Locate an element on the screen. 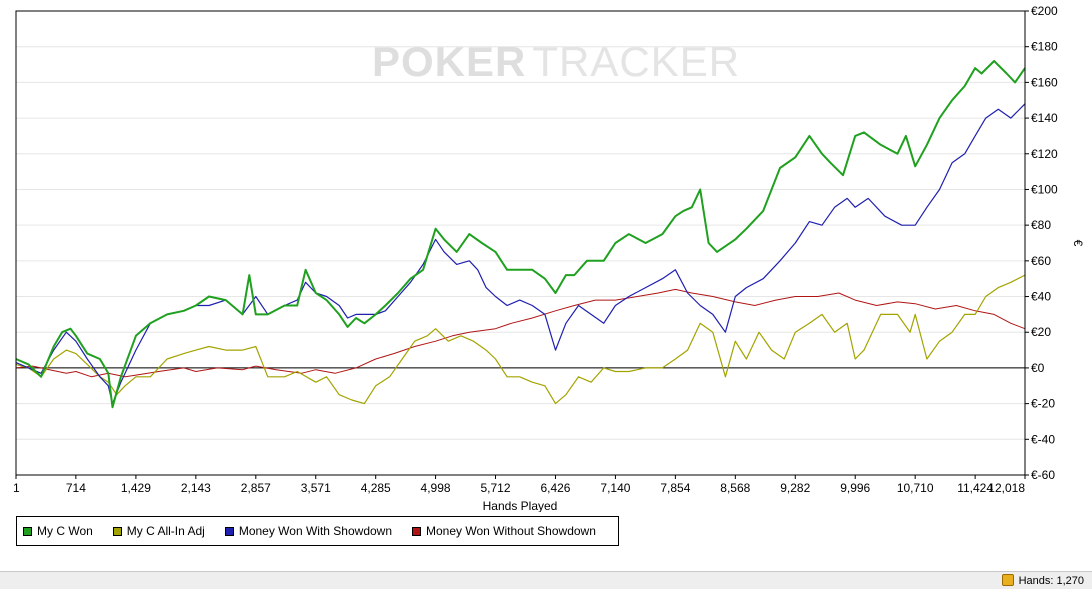 This screenshot has width=1092, height=589. x-tick-label: 5,712 is located at coordinates (496, 488).